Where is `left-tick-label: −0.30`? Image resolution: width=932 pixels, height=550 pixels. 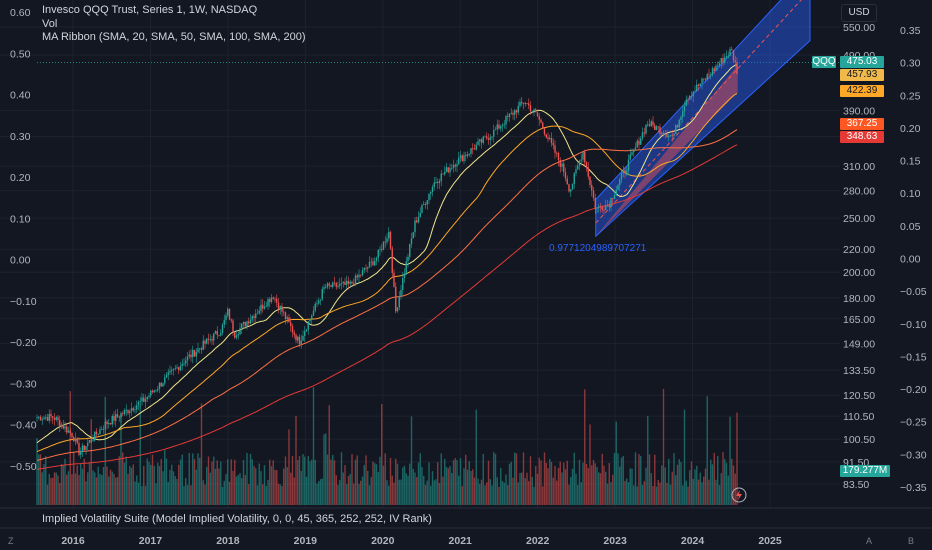 left-tick-label: −0.30 is located at coordinates (23, 384).